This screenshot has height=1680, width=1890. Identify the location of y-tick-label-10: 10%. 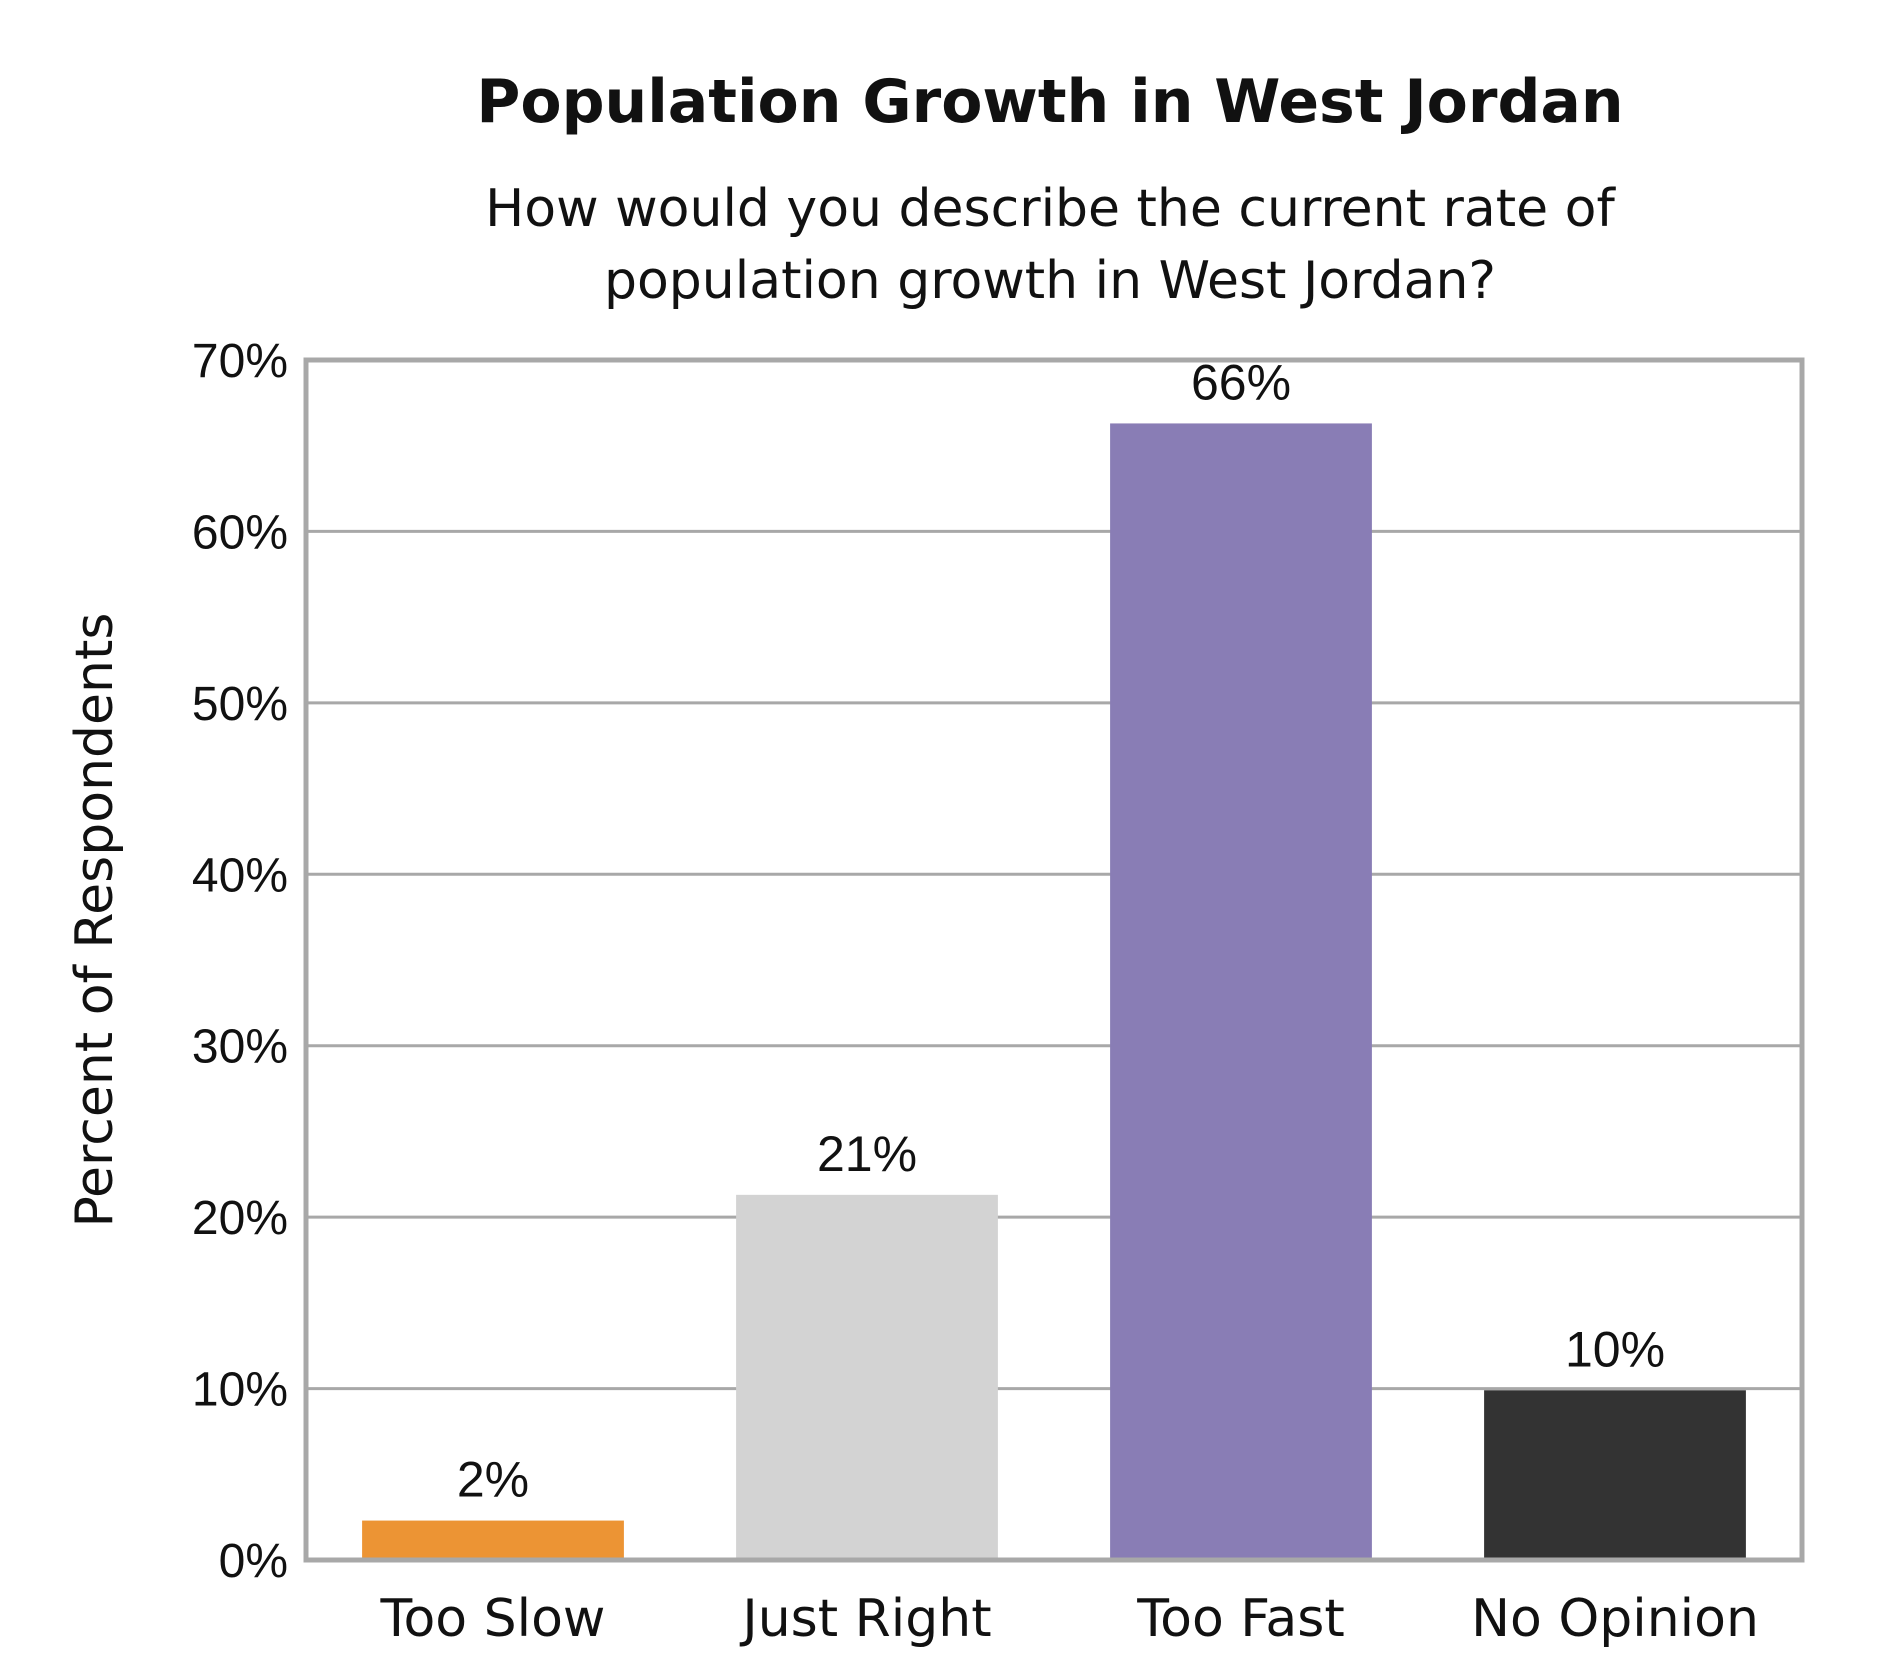
(240, 1390).